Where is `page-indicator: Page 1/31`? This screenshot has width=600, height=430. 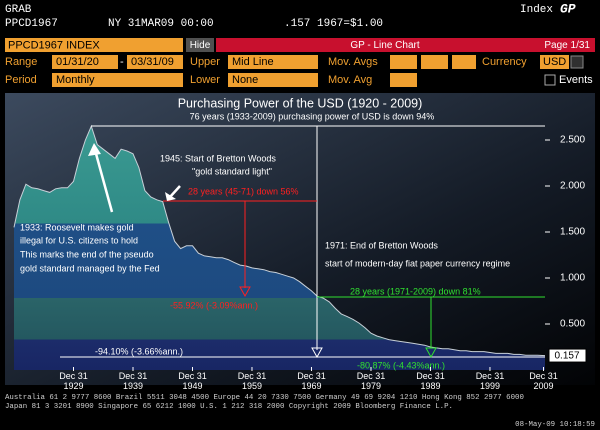
page-indicator: Page 1/31 is located at coordinates (567, 45).